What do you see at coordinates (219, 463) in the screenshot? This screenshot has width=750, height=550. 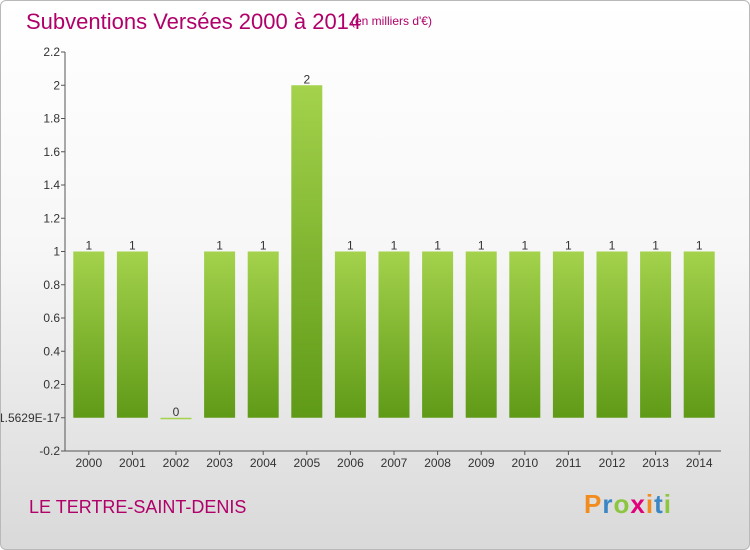 I see `x-tick-label: 2003` at bounding box center [219, 463].